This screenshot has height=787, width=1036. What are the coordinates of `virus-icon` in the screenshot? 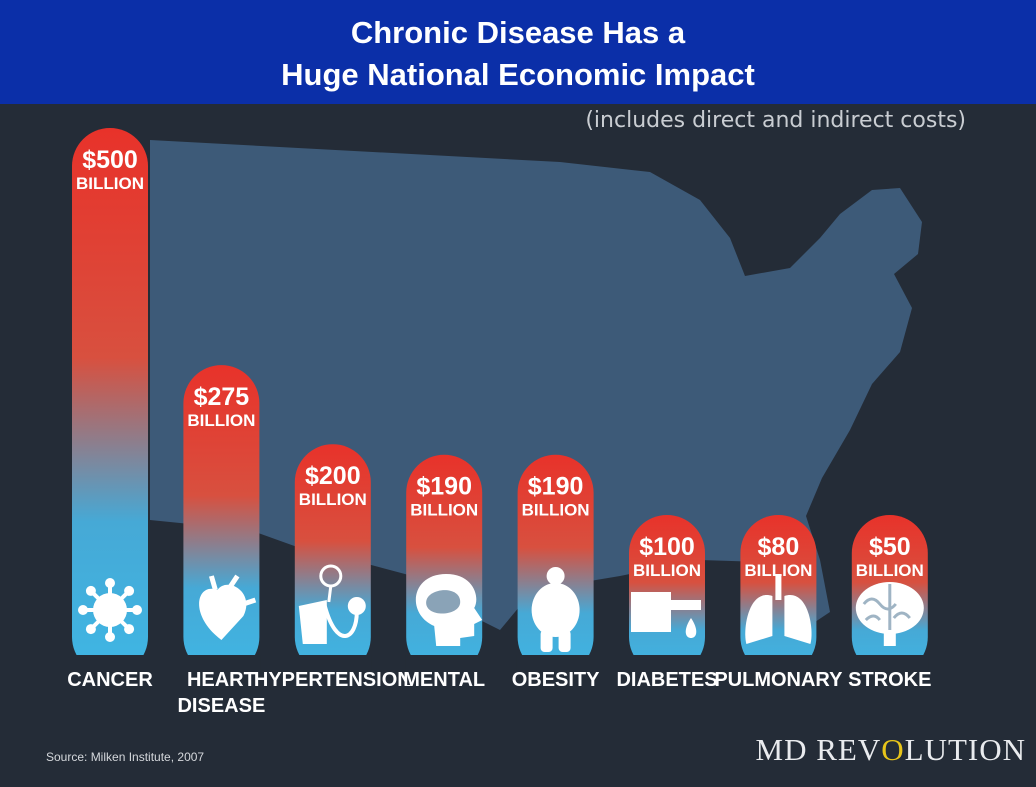 It's located at (110, 610).